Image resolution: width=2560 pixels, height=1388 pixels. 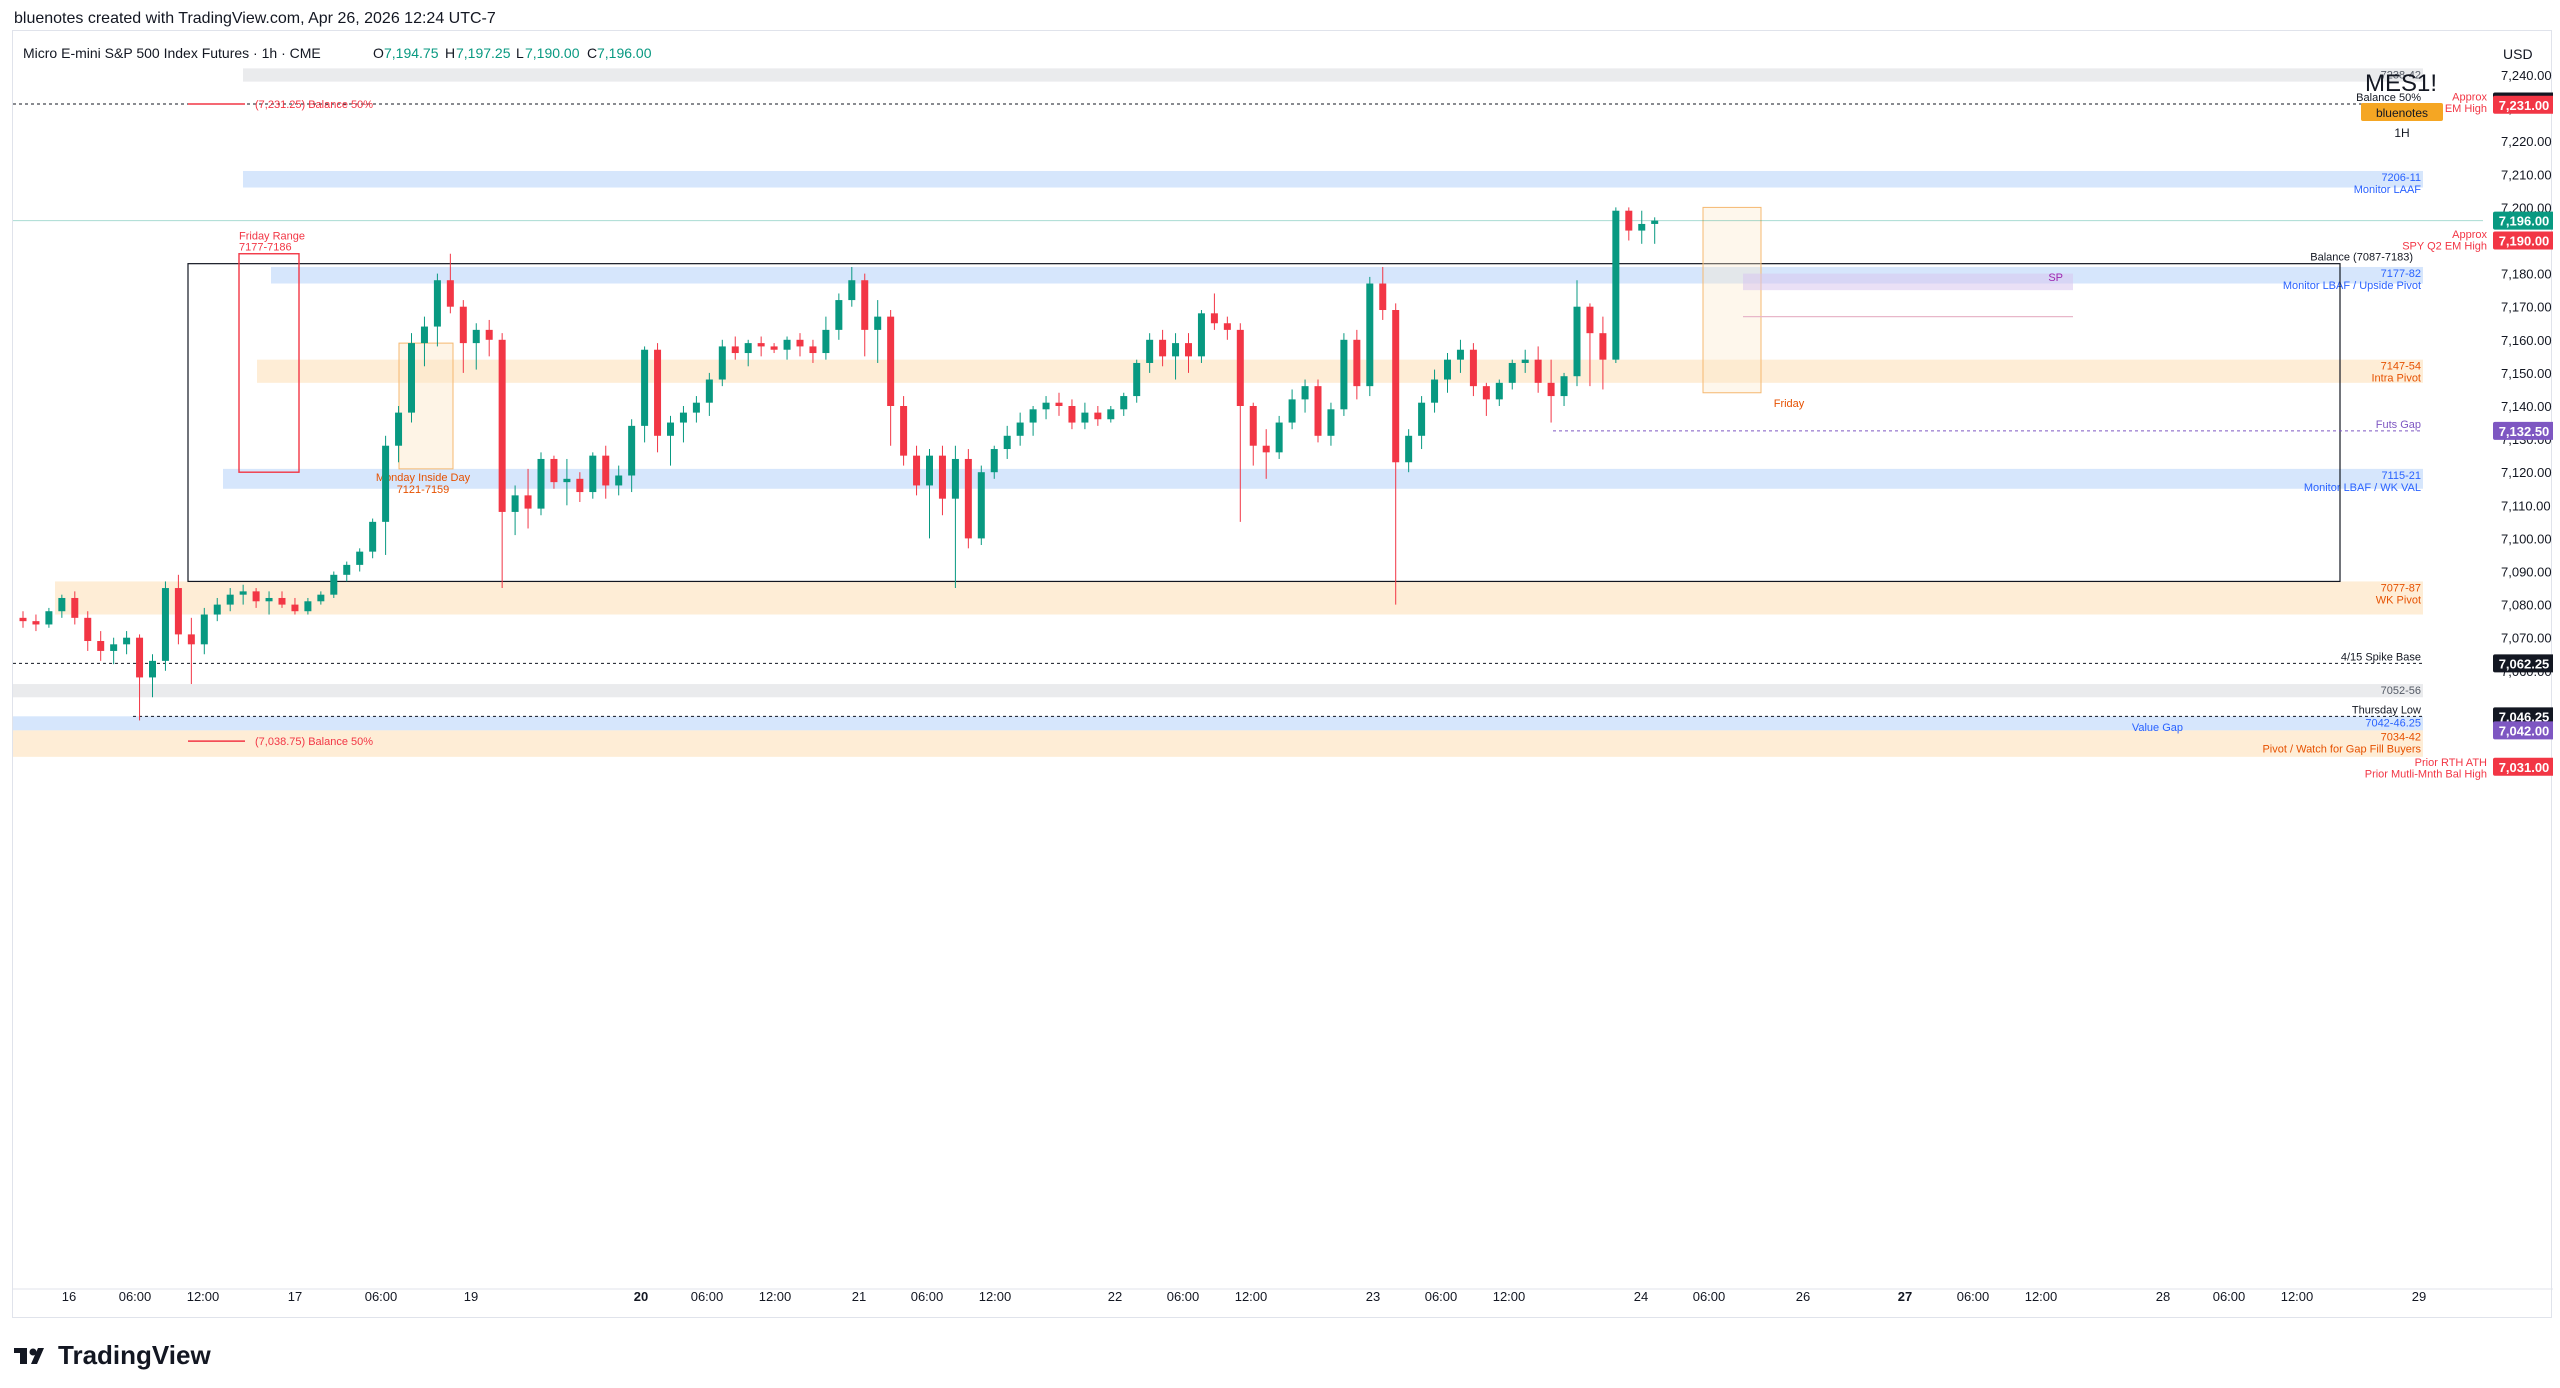 What do you see at coordinates (2523, 663) in the screenshot?
I see `price-tag: 7,062.25` at bounding box center [2523, 663].